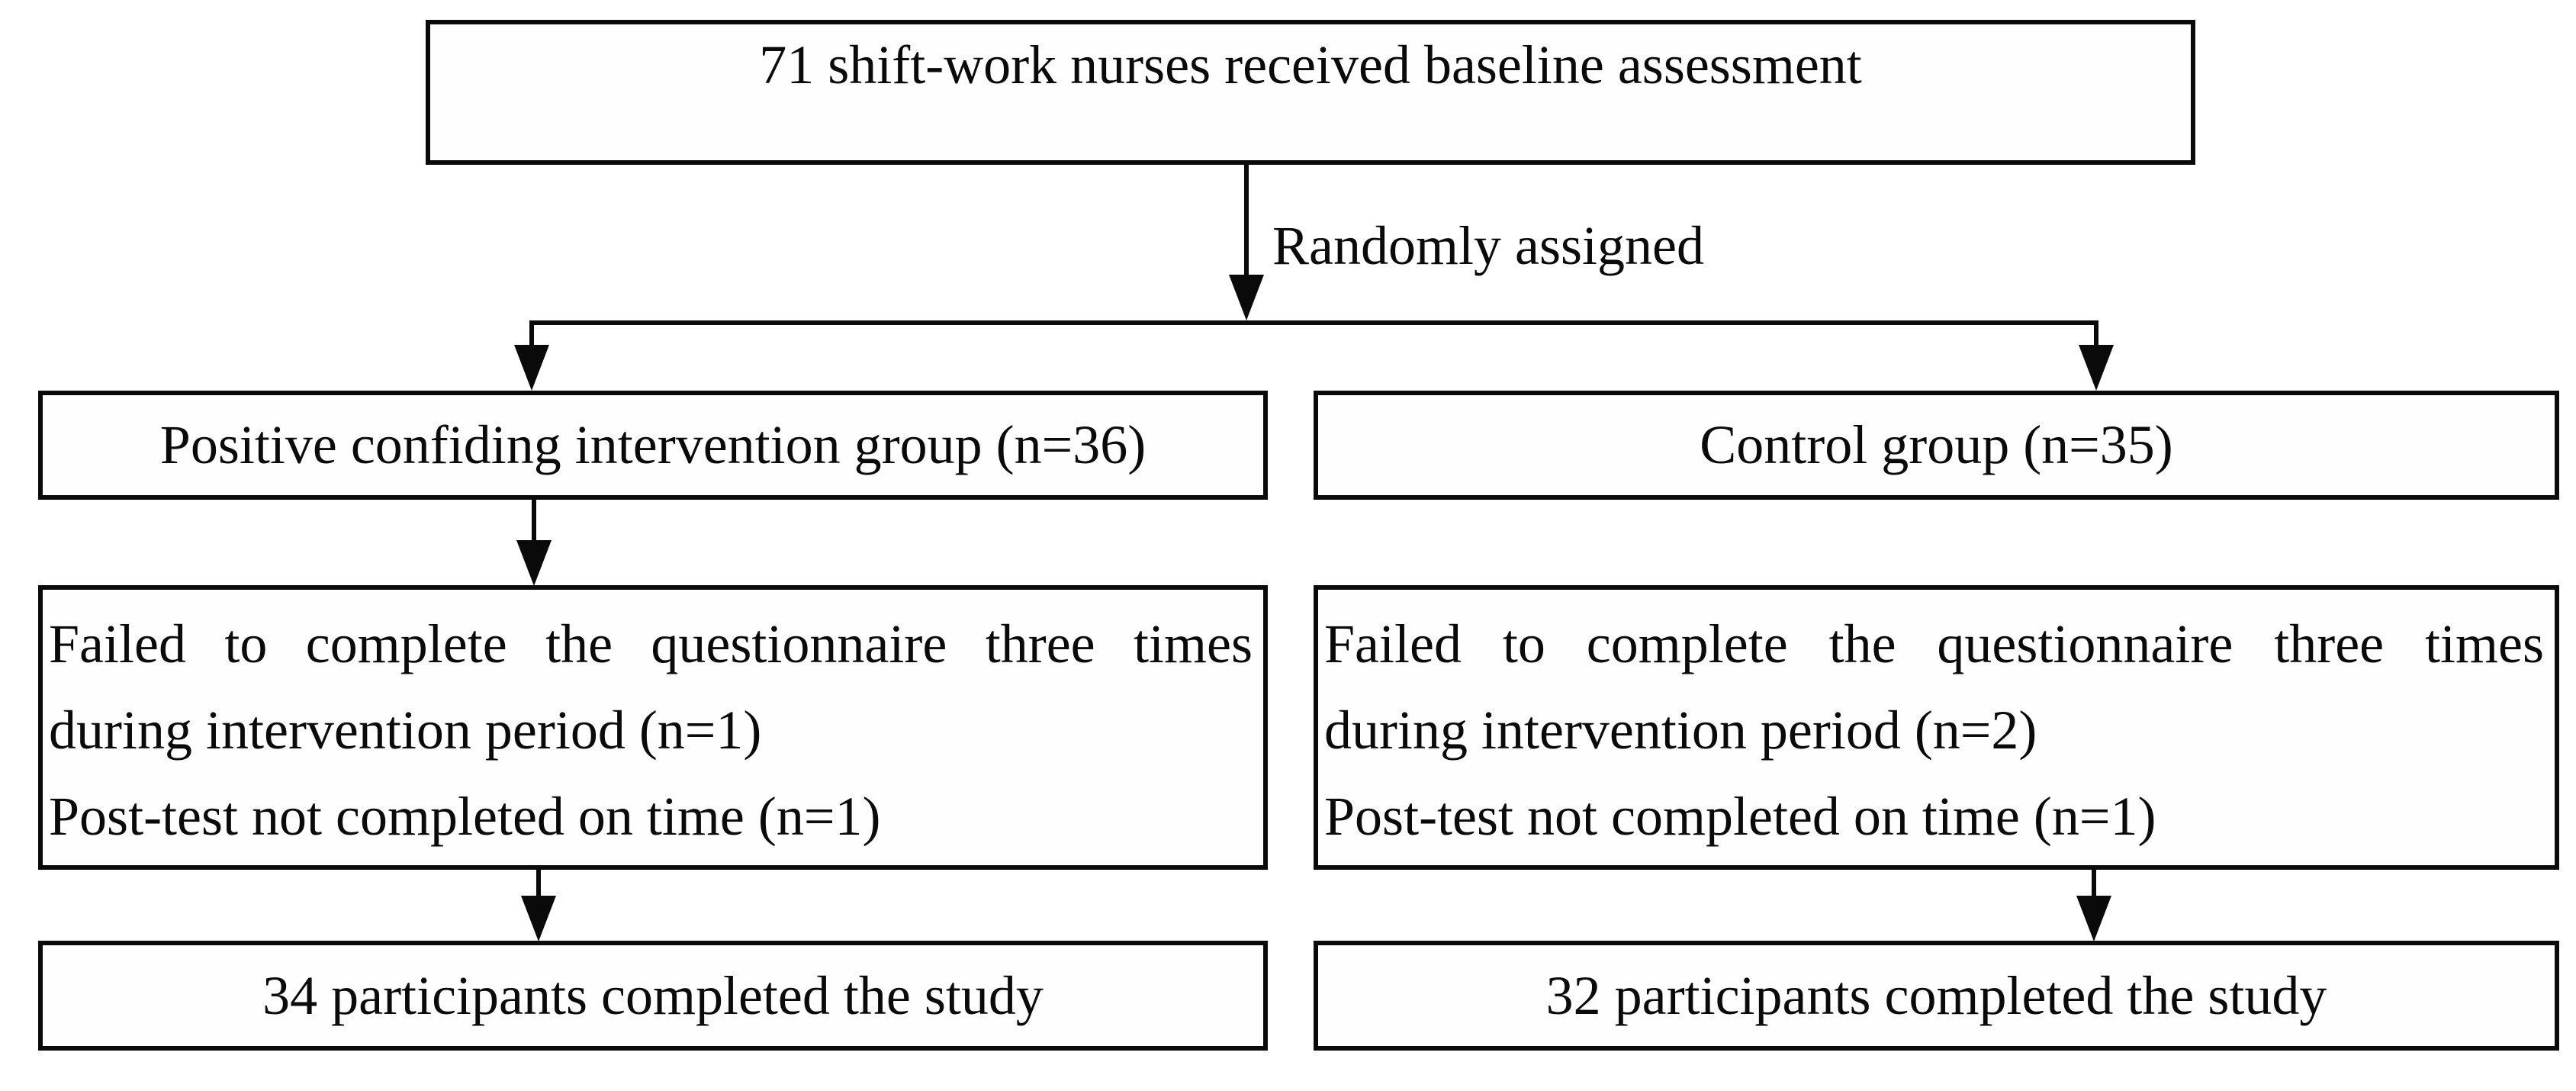 The image size is (2576, 1091). Describe the element at coordinates (1680, 730) in the screenshot. I see `control-dropout-line: during intervention period (n=2)` at that location.